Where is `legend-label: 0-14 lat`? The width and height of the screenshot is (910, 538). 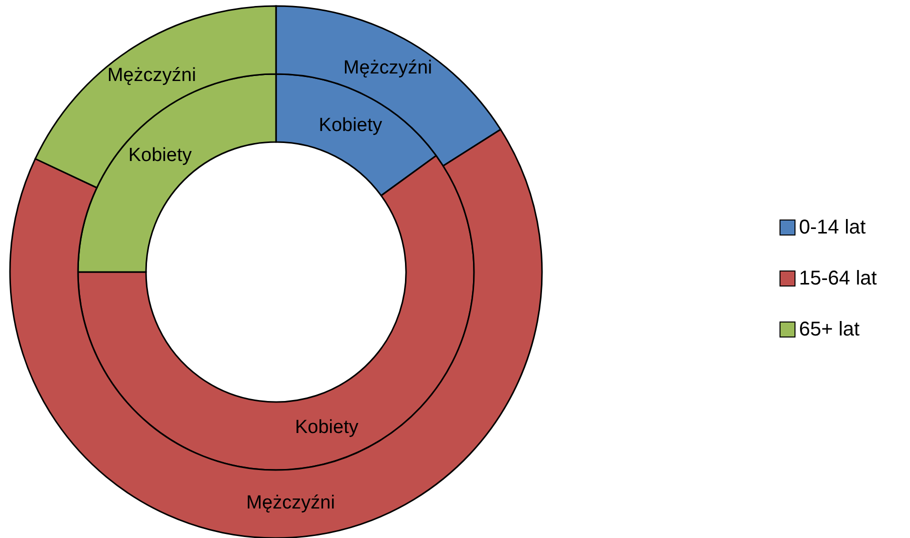 legend-label: 0-14 lat is located at coordinates (832, 227).